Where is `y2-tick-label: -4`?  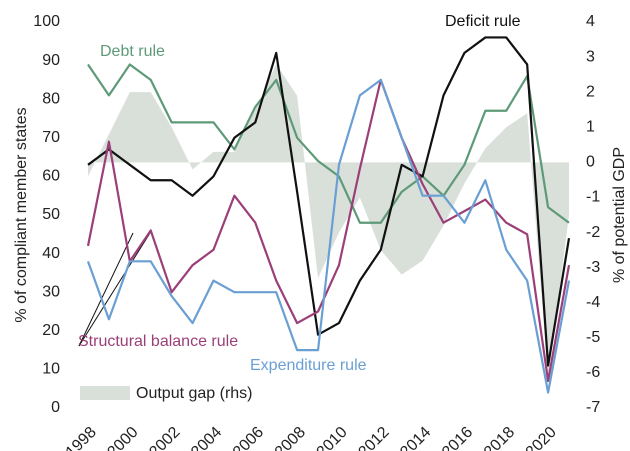
y2-tick-label: -4 is located at coordinates (593, 302).